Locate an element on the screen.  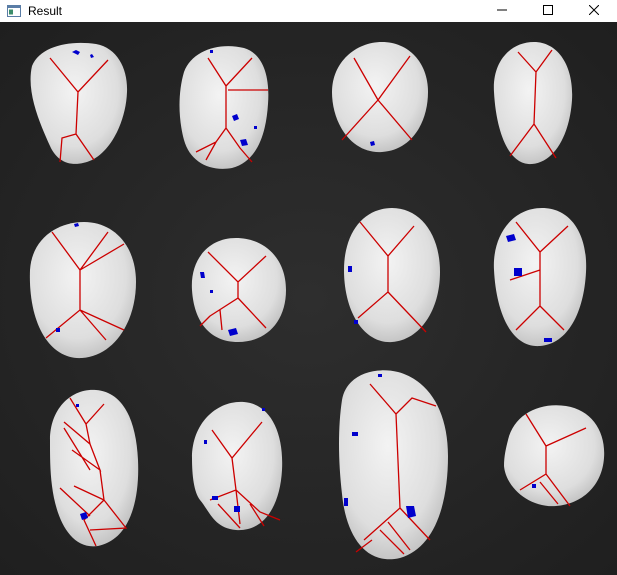
minimize-icon is located at coordinates (502, 11).